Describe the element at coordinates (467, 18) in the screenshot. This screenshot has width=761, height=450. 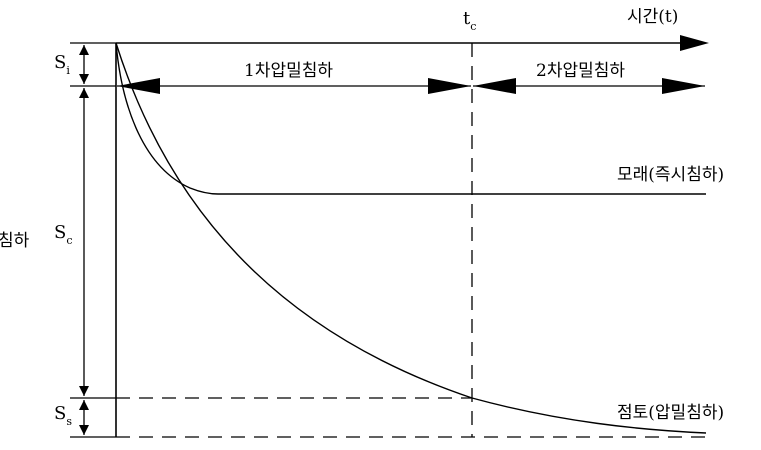
I see `tc-label-base: t` at that location.